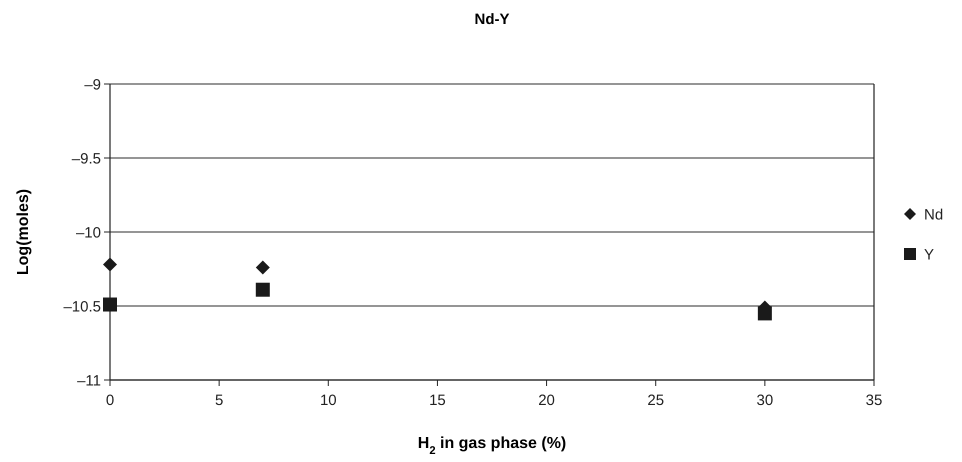 This screenshot has height=462, width=962. I want to click on y-tick-label: –9, so click(92, 85).